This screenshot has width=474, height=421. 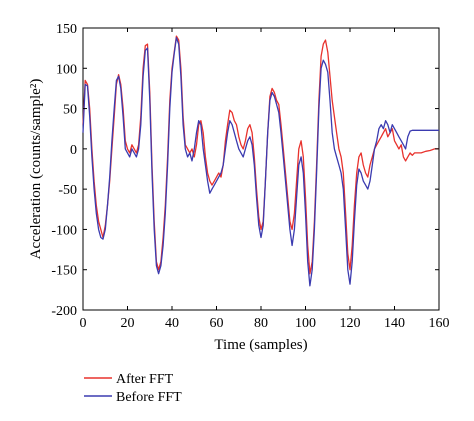 What do you see at coordinates (64, 311) in the screenshot?
I see `y-tick-label: -200` at bounding box center [64, 311].